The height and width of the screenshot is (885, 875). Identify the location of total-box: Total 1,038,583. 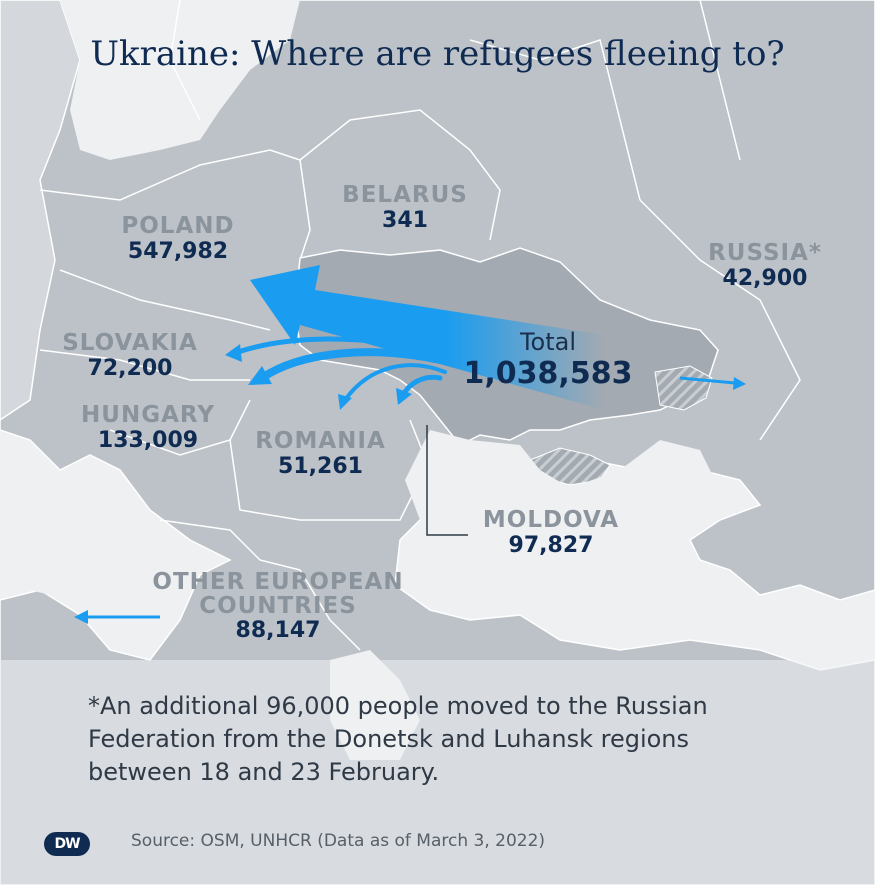
(548, 359).